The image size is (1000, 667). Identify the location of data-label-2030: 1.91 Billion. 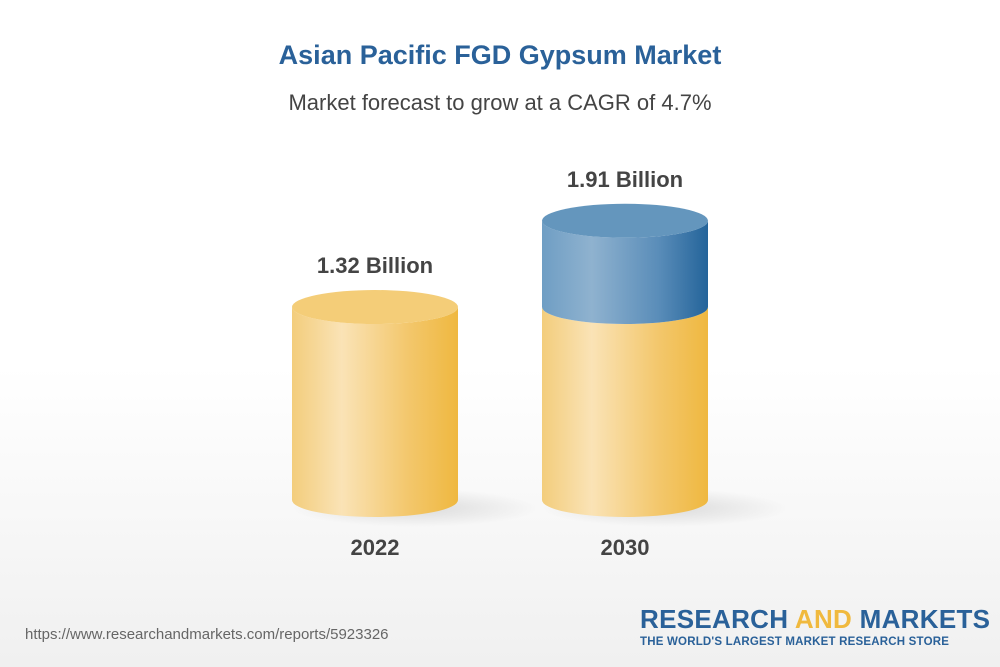
(625, 179).